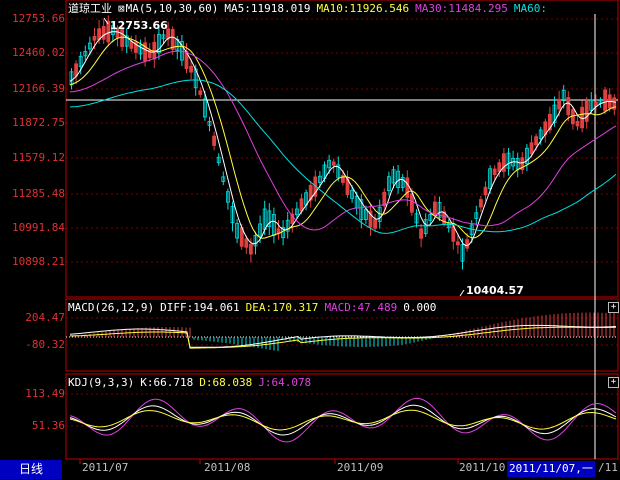  I want to click on macd-diff-line, so click(343, 336).